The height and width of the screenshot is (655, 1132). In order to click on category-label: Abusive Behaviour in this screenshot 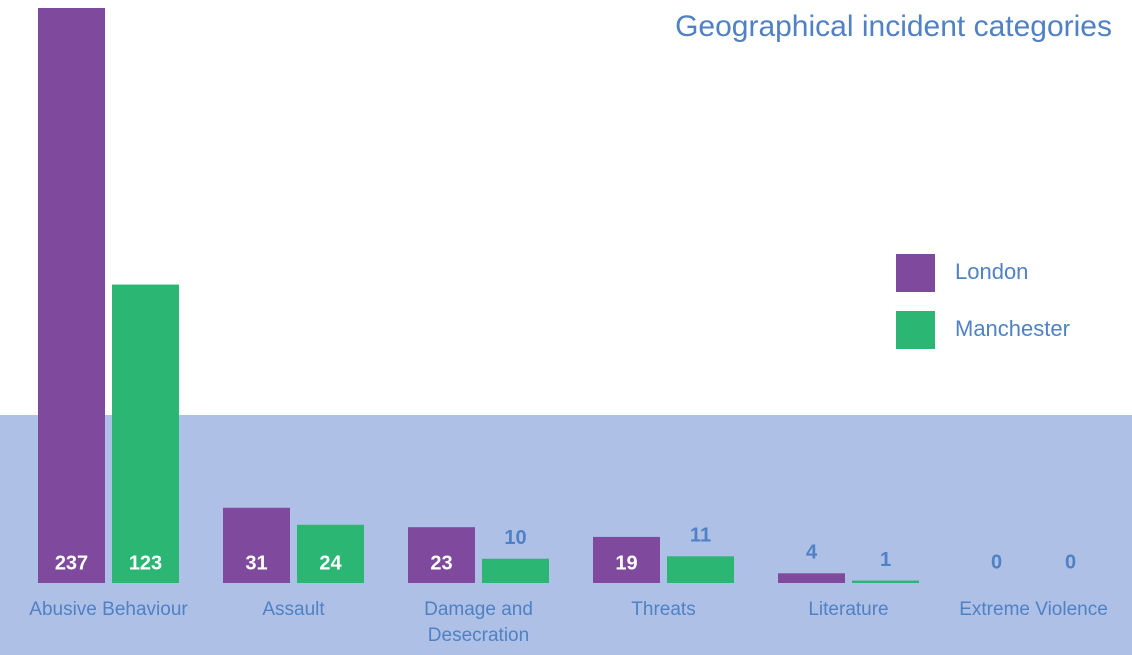, I will do `click(108, 609)`.